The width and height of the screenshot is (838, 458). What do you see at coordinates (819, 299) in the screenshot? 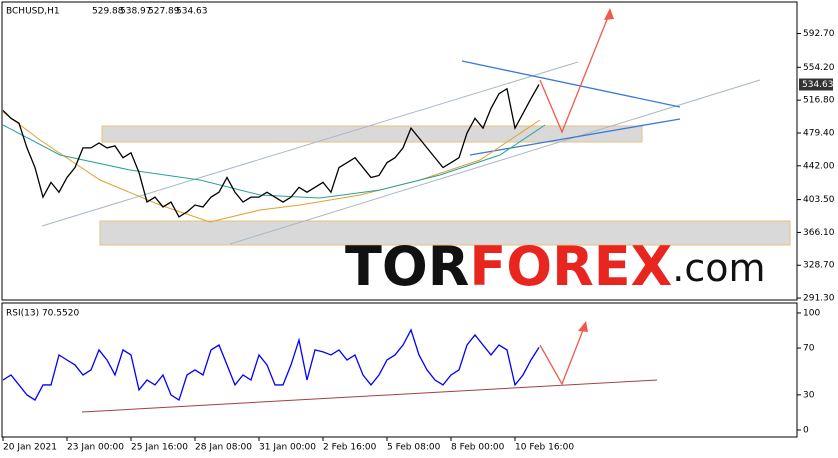
I see `y-tick-label: 291.30` at bounding box center [819, 299].